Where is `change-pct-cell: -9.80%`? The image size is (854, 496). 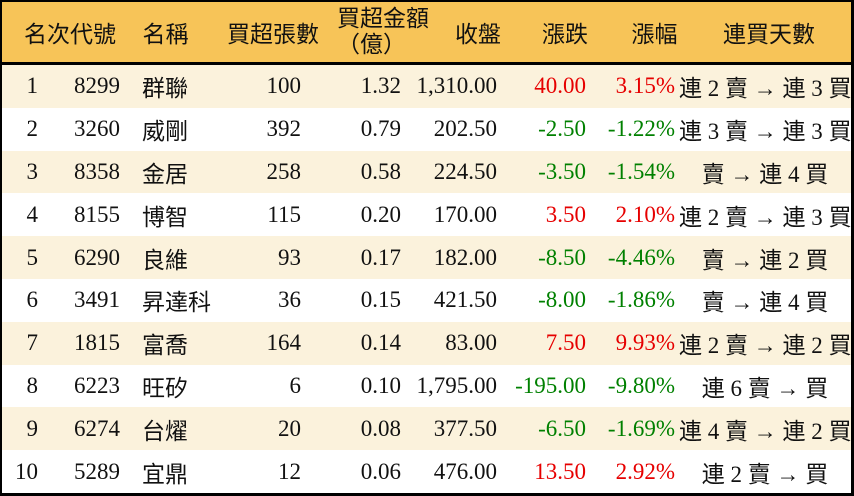 change-pct-cell: -9.80% is located at coordinates (641, 385).